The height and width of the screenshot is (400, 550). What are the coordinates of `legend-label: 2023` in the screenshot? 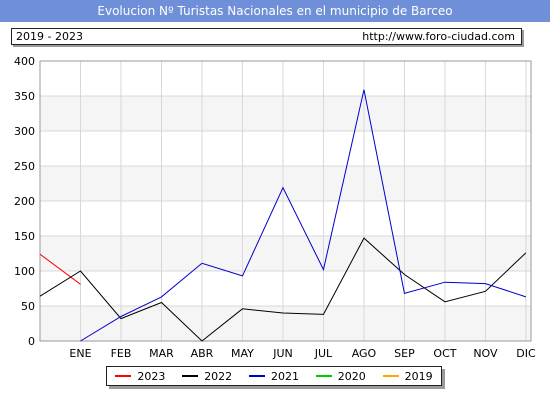 It's located at (151, 376).